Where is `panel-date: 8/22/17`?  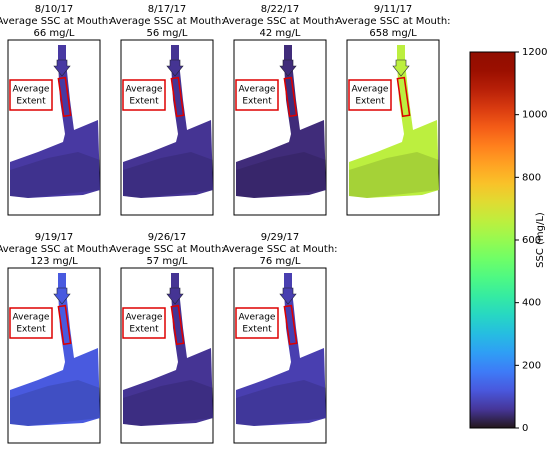
panel-date: 8/22/17 is located at coordinates (280, 9).